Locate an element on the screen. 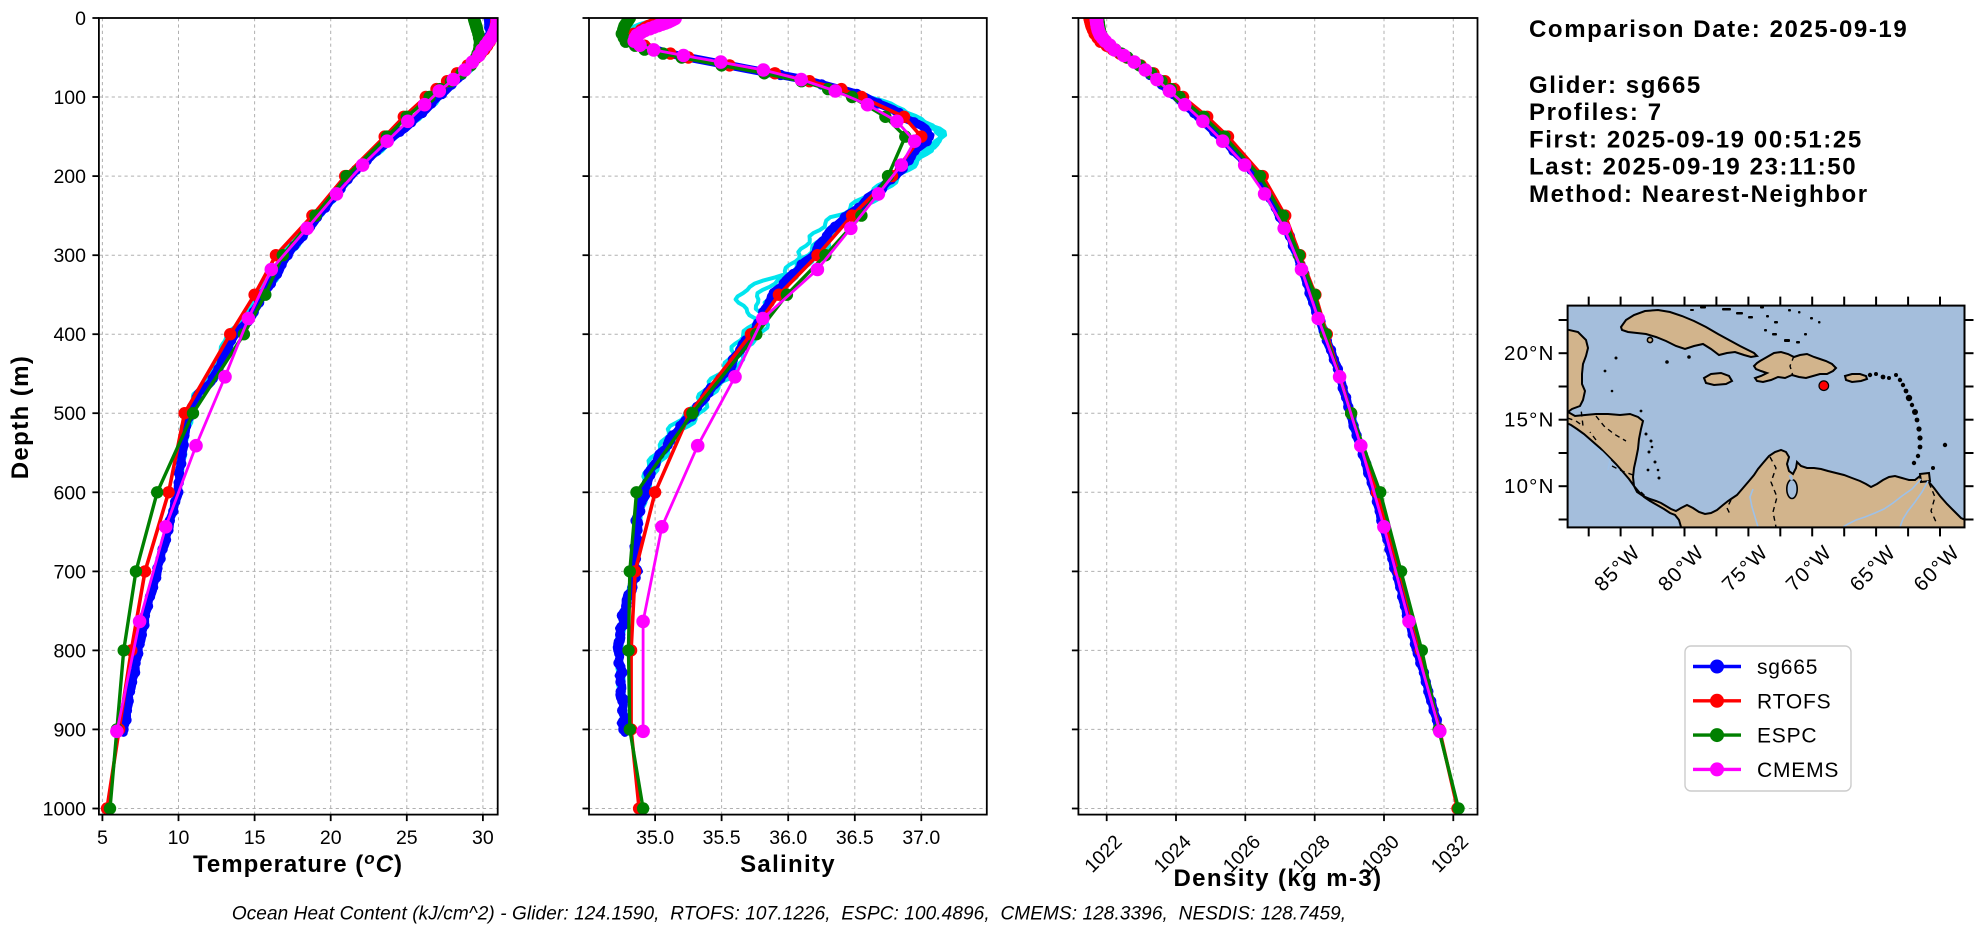  svg-text: 30 is located at coordinates (483, 838).